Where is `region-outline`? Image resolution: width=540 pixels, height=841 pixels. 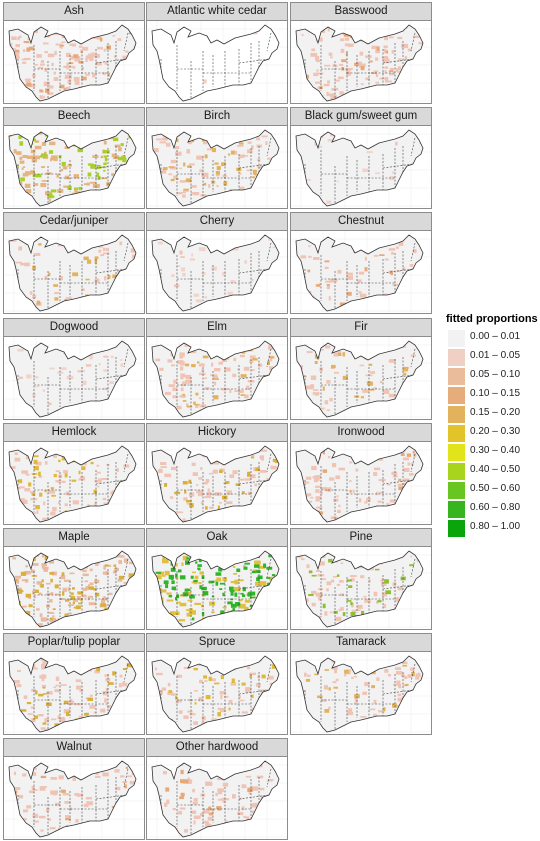
region-outline is located at coordinates (215, 694).